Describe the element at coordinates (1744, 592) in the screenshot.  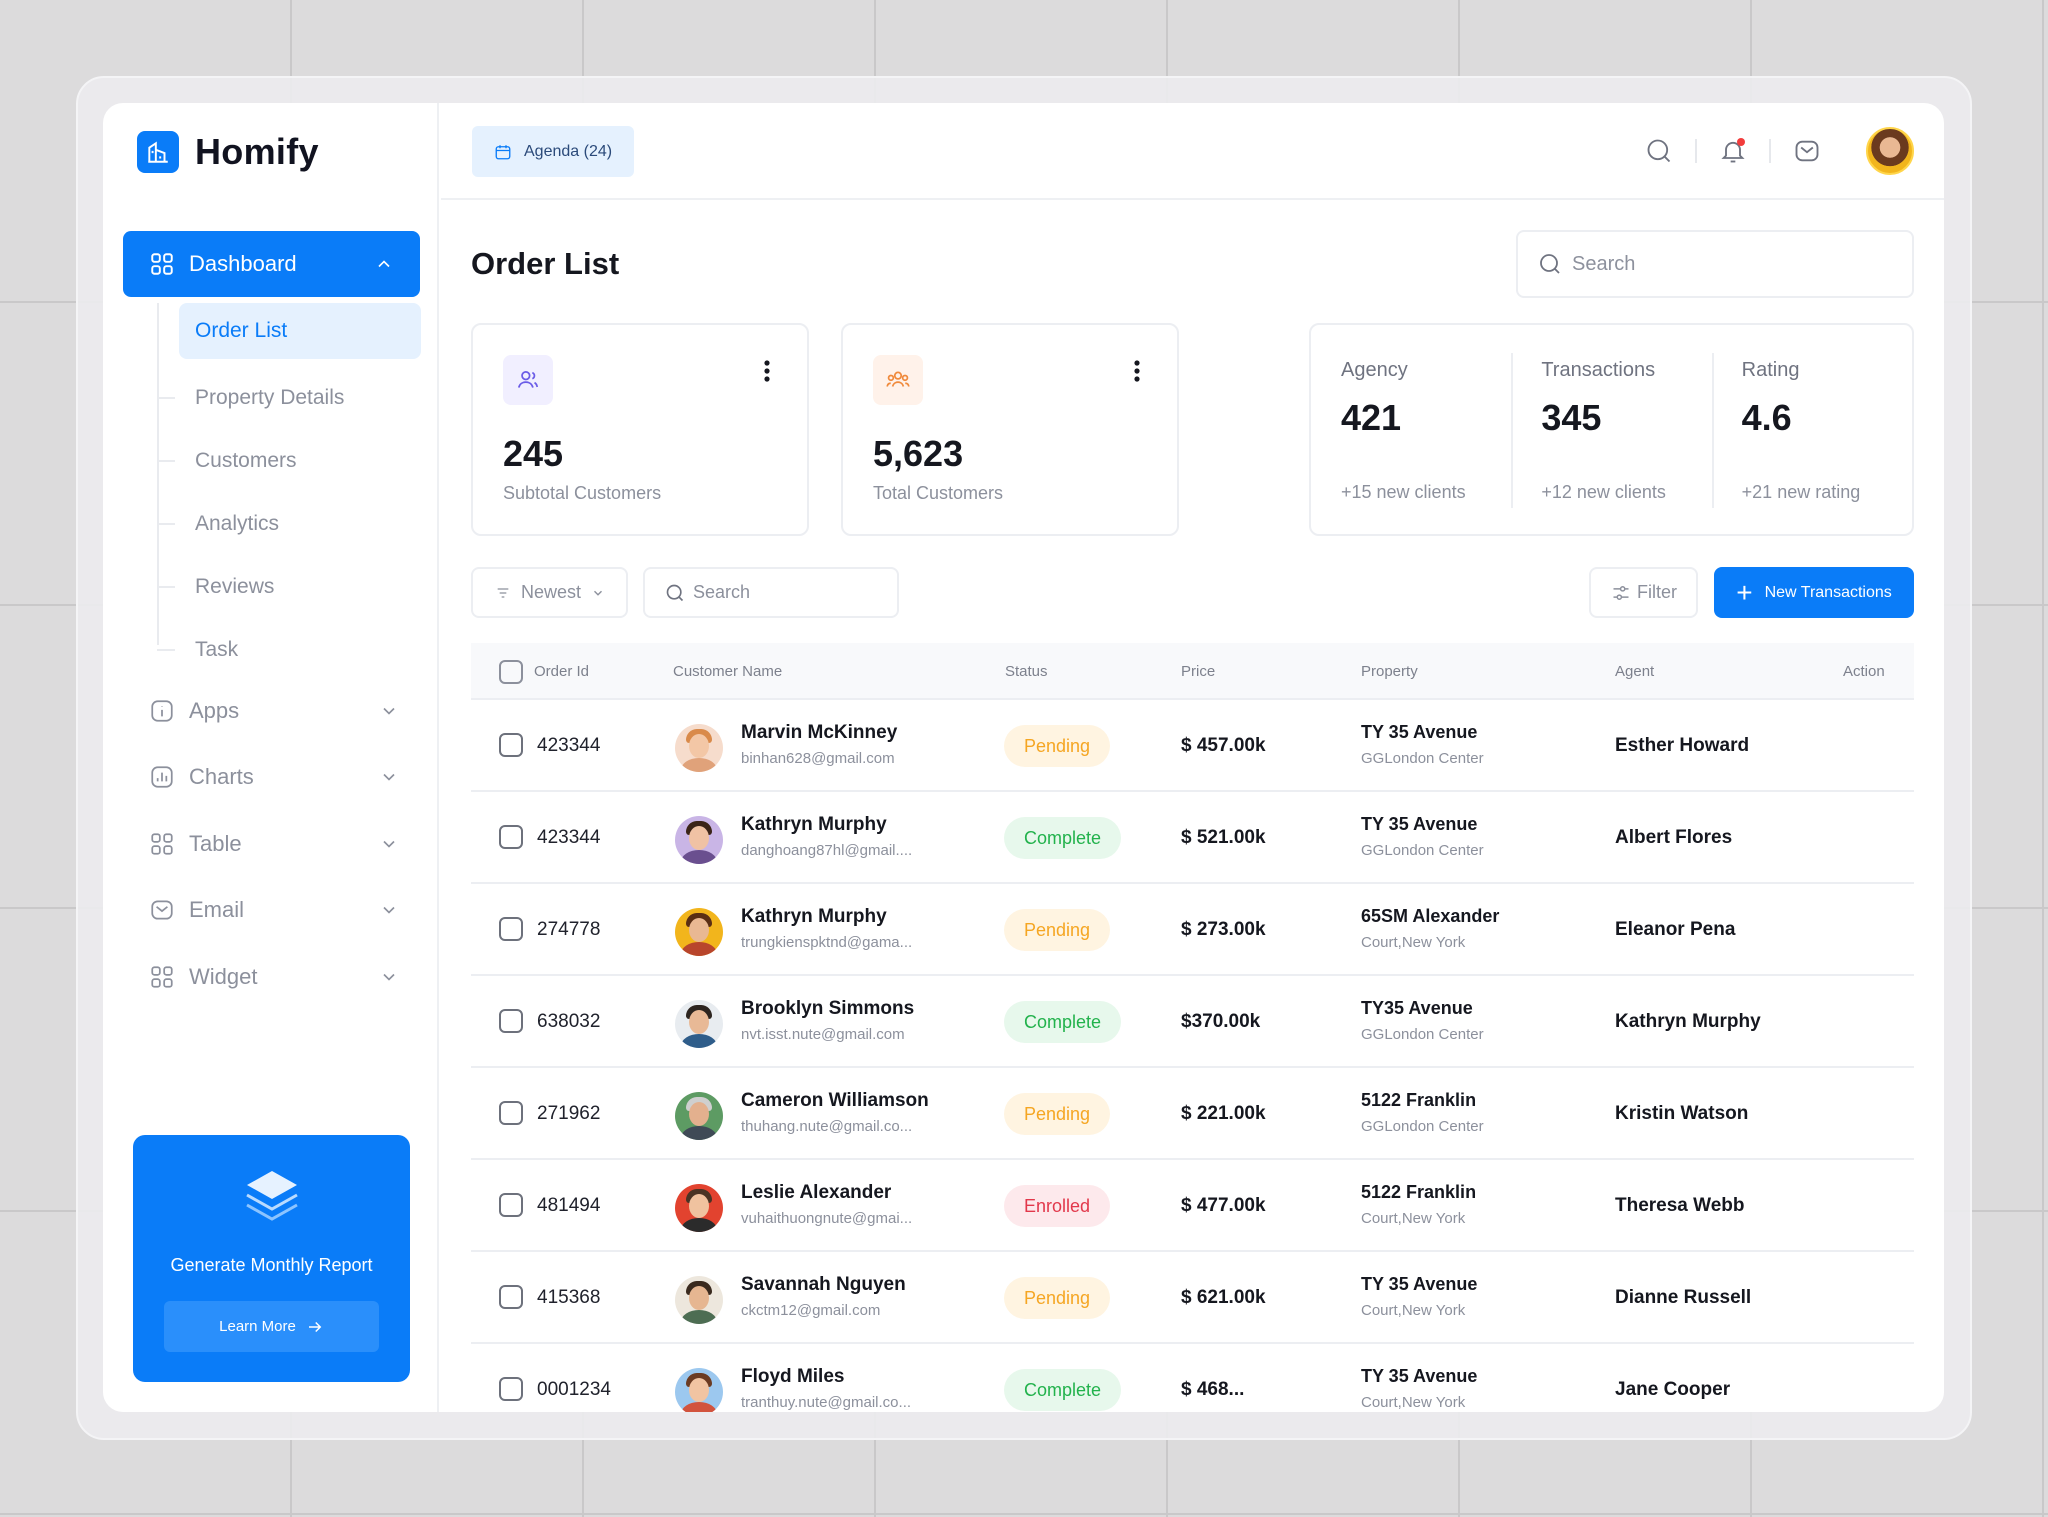
I see `plus-icon: +` at that location.